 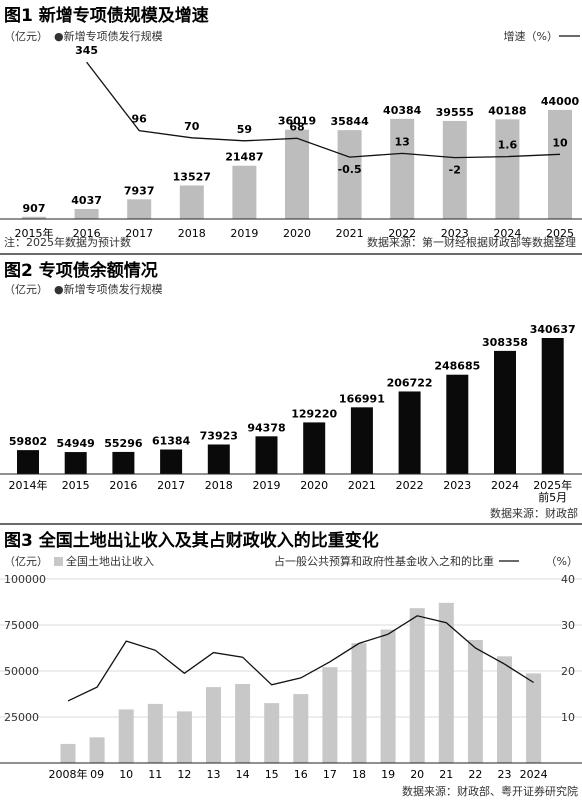 What do you see at coordinates (402, 141) in the screenshot?
I see `chart1-growth-label-7: 13` at bounding box center [402, 141].